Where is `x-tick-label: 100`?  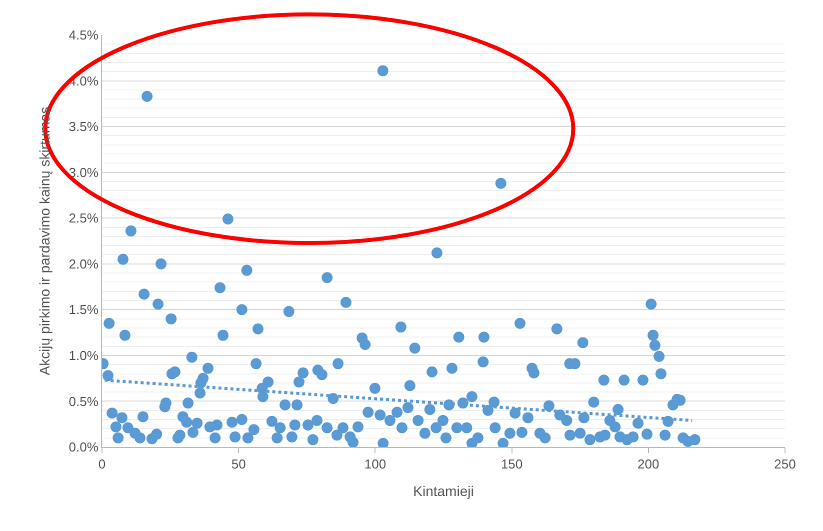
x-tick-label: 100 is located at coordinates (375, 464).